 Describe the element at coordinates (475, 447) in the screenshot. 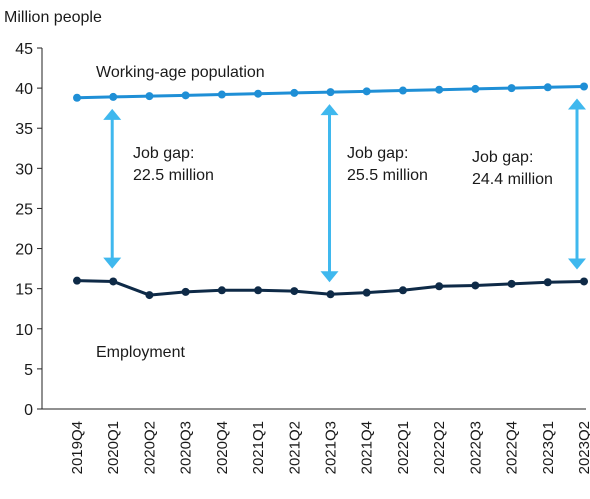

I see `x-tick-label: 2022Q3` at that location.